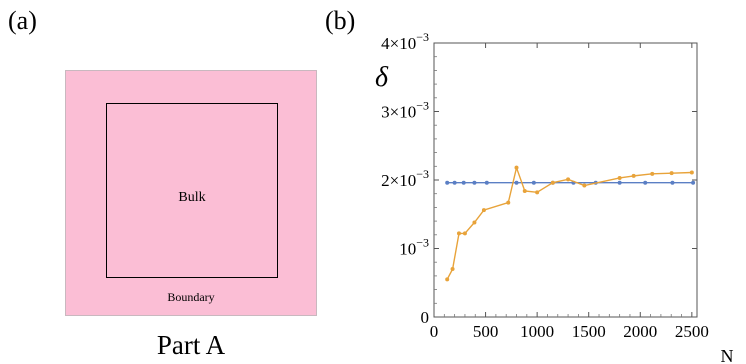 The height and width of the screenshot is (364, 746). I want to click on x-axis-label: N, so click(727, 355).